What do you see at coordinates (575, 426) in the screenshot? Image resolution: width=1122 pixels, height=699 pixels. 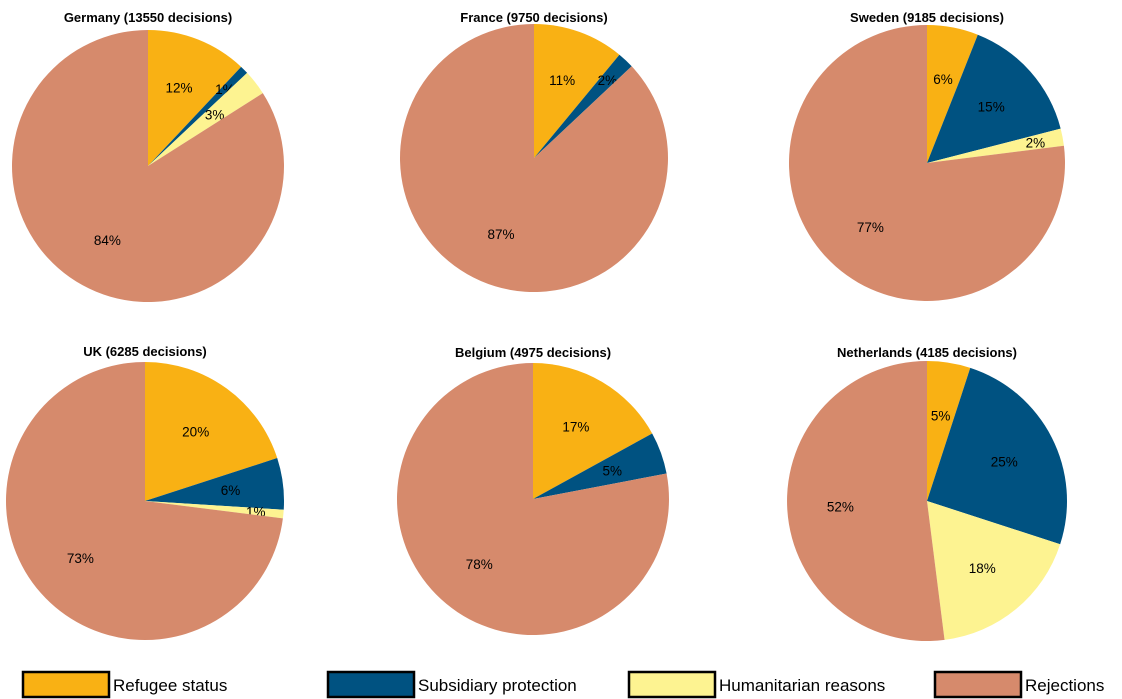 I see `slice-label: 17%` at bounding box center [575, 426].